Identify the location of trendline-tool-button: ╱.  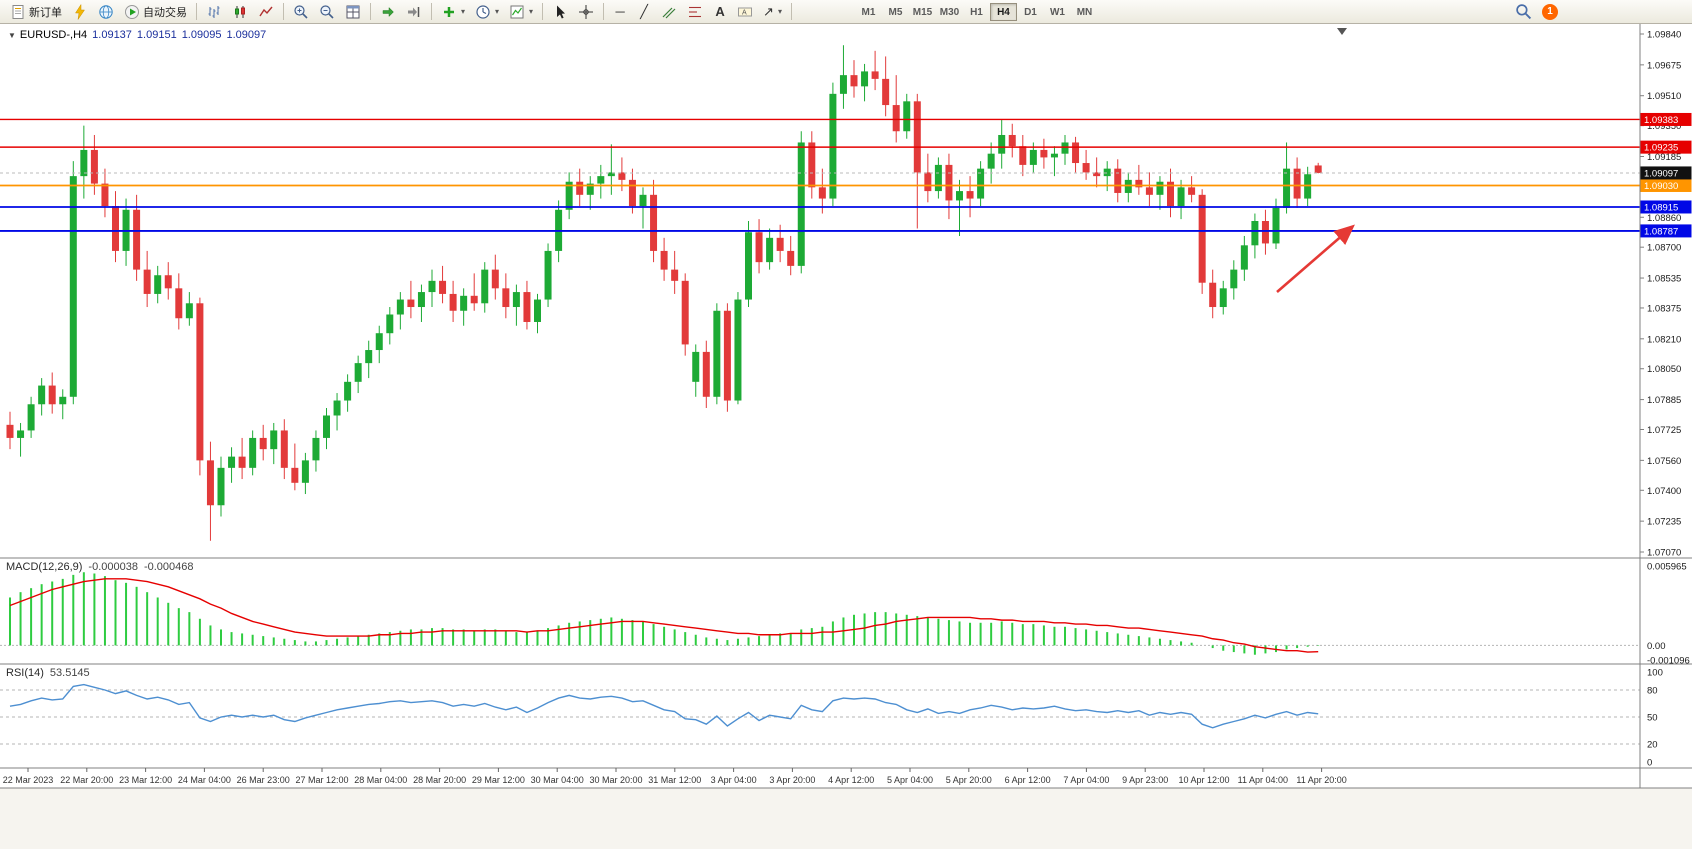
(644, 12).